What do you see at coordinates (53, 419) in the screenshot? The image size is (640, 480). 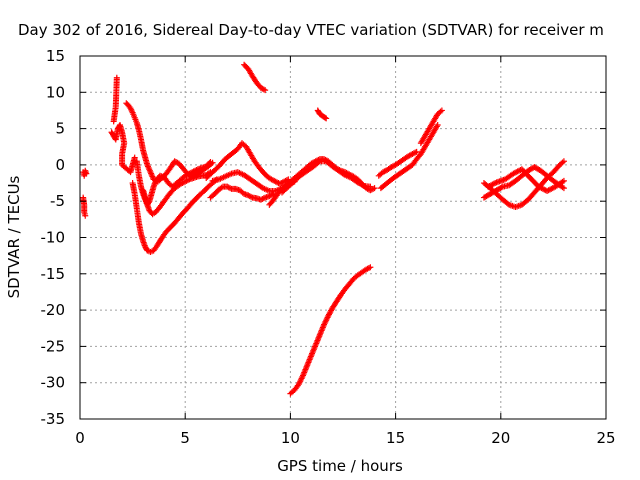 I see `y-tick-label: -35` at bounding box center [53, 419].